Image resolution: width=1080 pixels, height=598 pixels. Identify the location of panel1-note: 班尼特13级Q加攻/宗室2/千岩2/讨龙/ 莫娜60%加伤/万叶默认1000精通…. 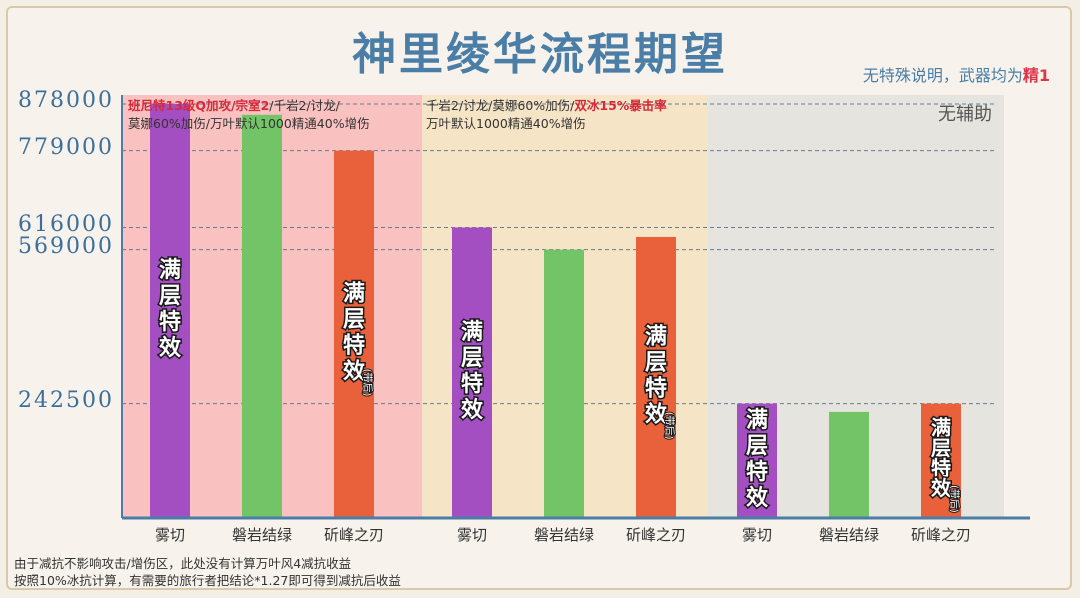
(249, 115).